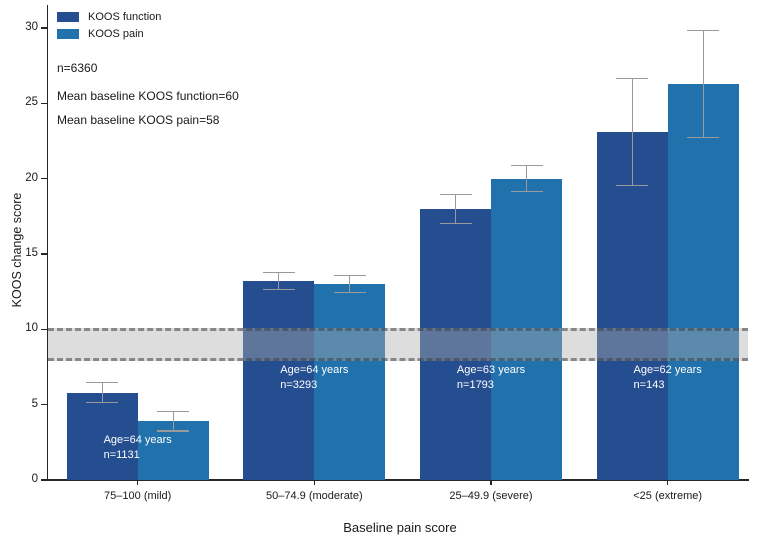 The height and width of the screenshot is (550, 760). What do you see at coordinates (31, 177) in the screenshot?
I see `y-tick-label-20: 20` at bounding box center [31, 177].